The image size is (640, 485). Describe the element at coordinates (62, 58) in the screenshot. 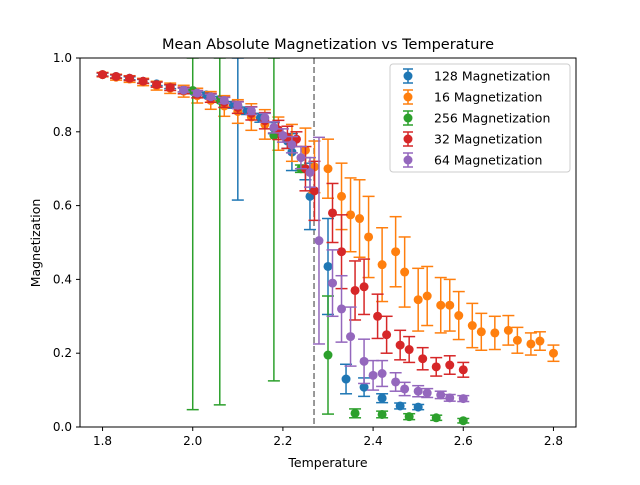

I see `y-tick-label-5: 1.0` at that location.